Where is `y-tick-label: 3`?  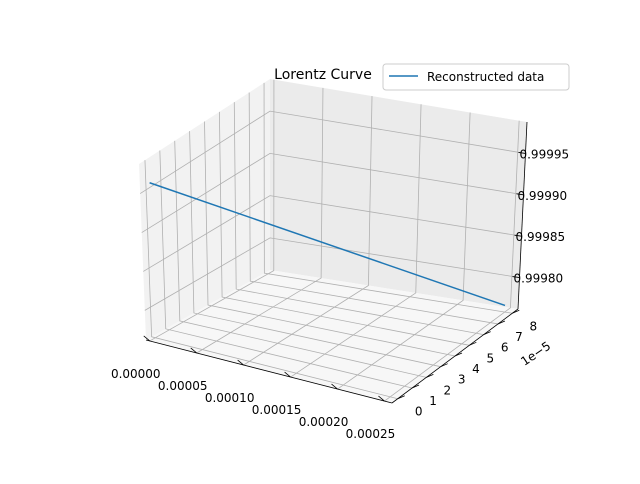 y-tick-label: 3 is located at coordinates (462, 380).